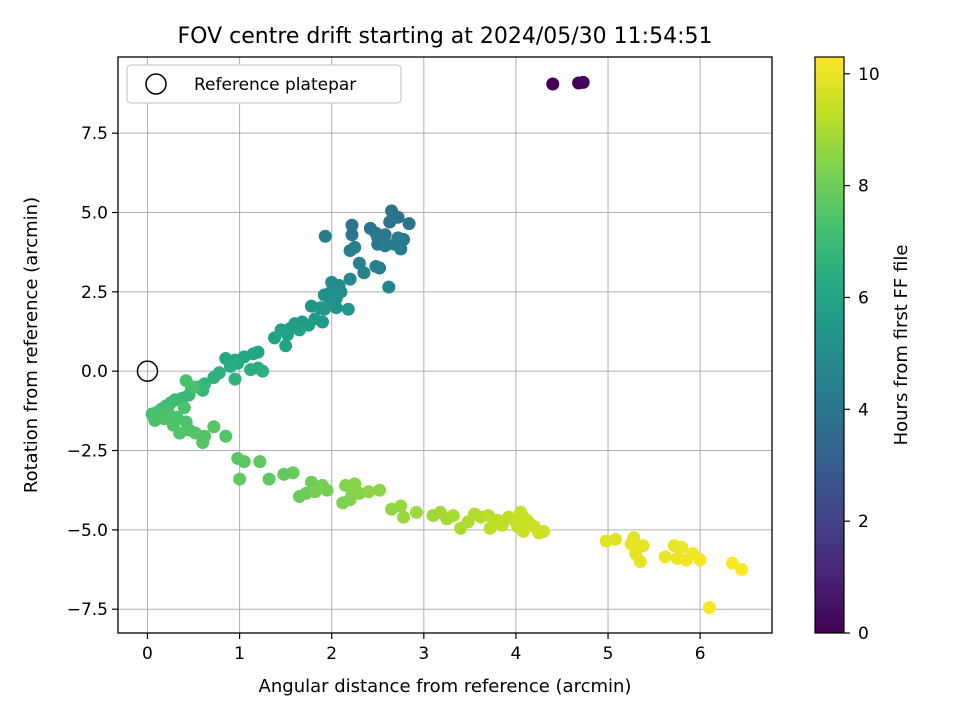 This screenshot has height=720, width=960. What do you see at coordinates (901, 345) in the screenshot?
I see `colorbar-label: Hours from first FF file` at bounding box center [901, 345].